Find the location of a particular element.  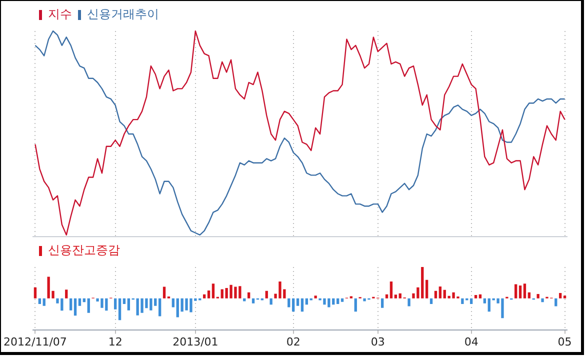

x-tick-label: 05 is located at coordinates (565, 341).